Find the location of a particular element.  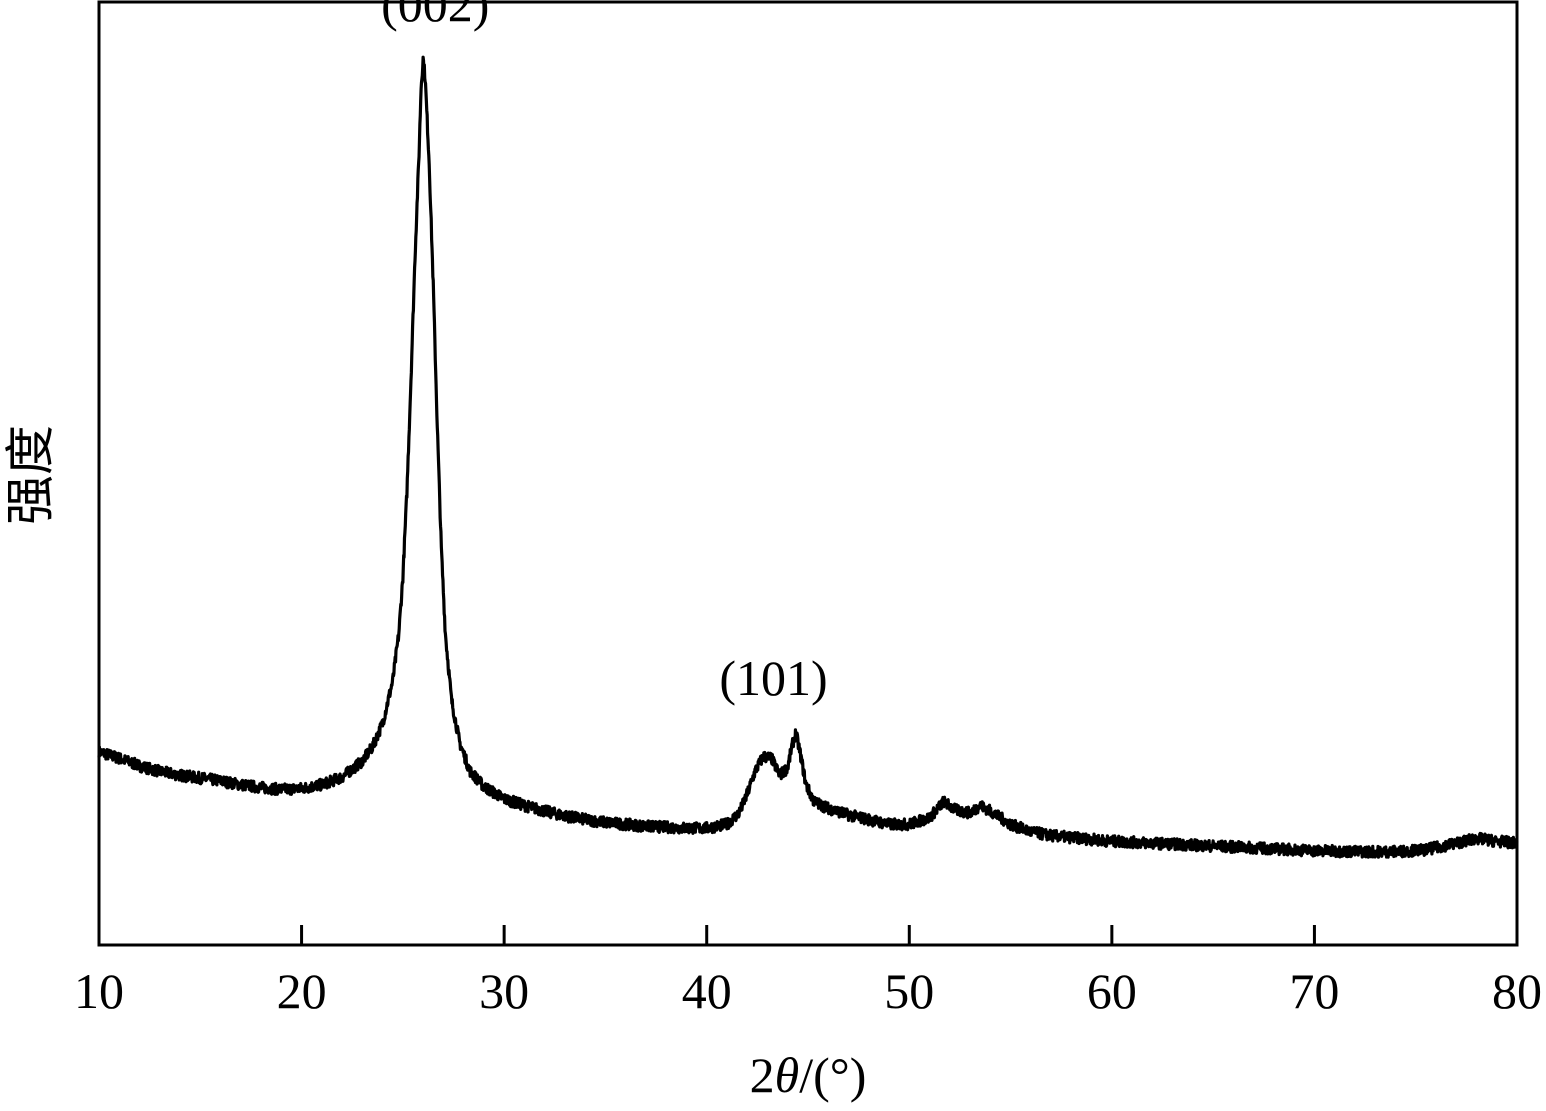

x-tick-label: 50 is located at coordinates (909, 991).